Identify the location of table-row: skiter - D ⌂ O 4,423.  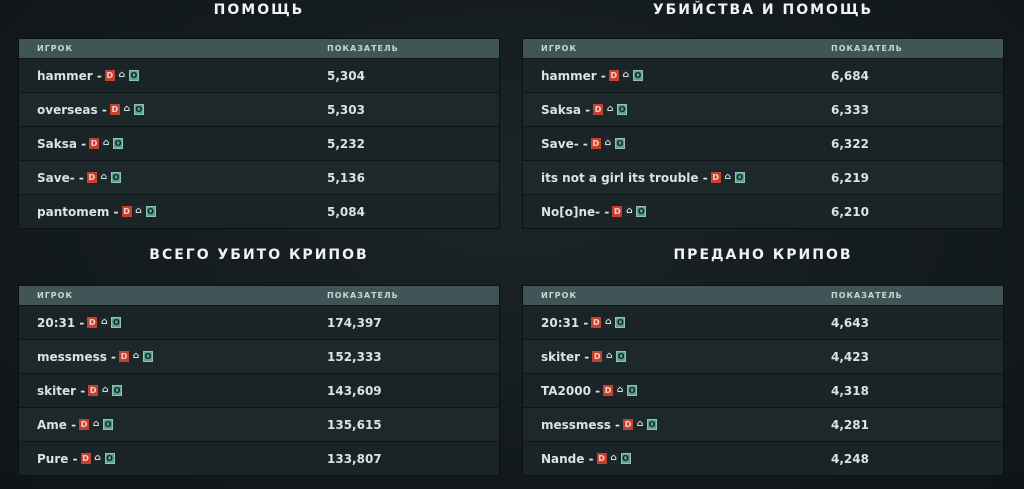
(763, 356).